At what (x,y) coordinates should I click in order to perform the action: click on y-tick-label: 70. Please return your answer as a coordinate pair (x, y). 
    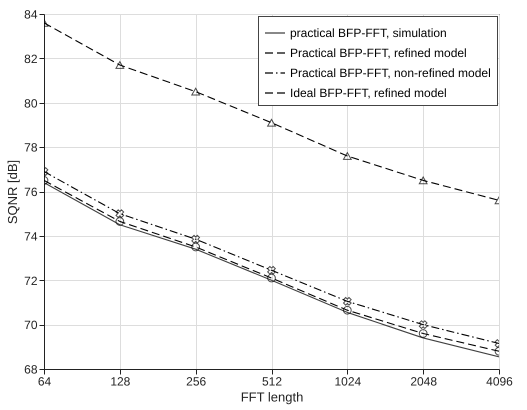
    Looking at the image, I should click on (31, 325).